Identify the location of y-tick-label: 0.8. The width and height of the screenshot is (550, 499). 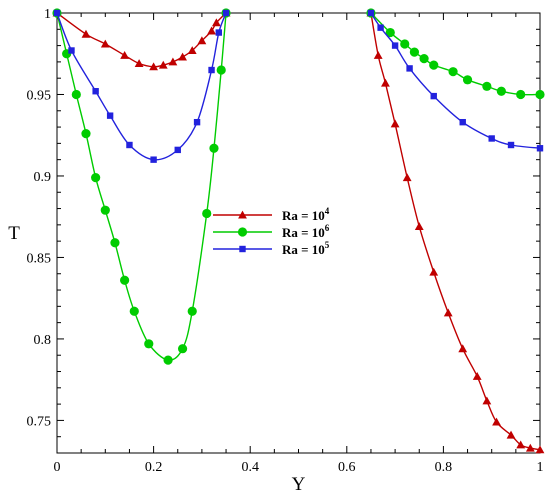
(43, 340).